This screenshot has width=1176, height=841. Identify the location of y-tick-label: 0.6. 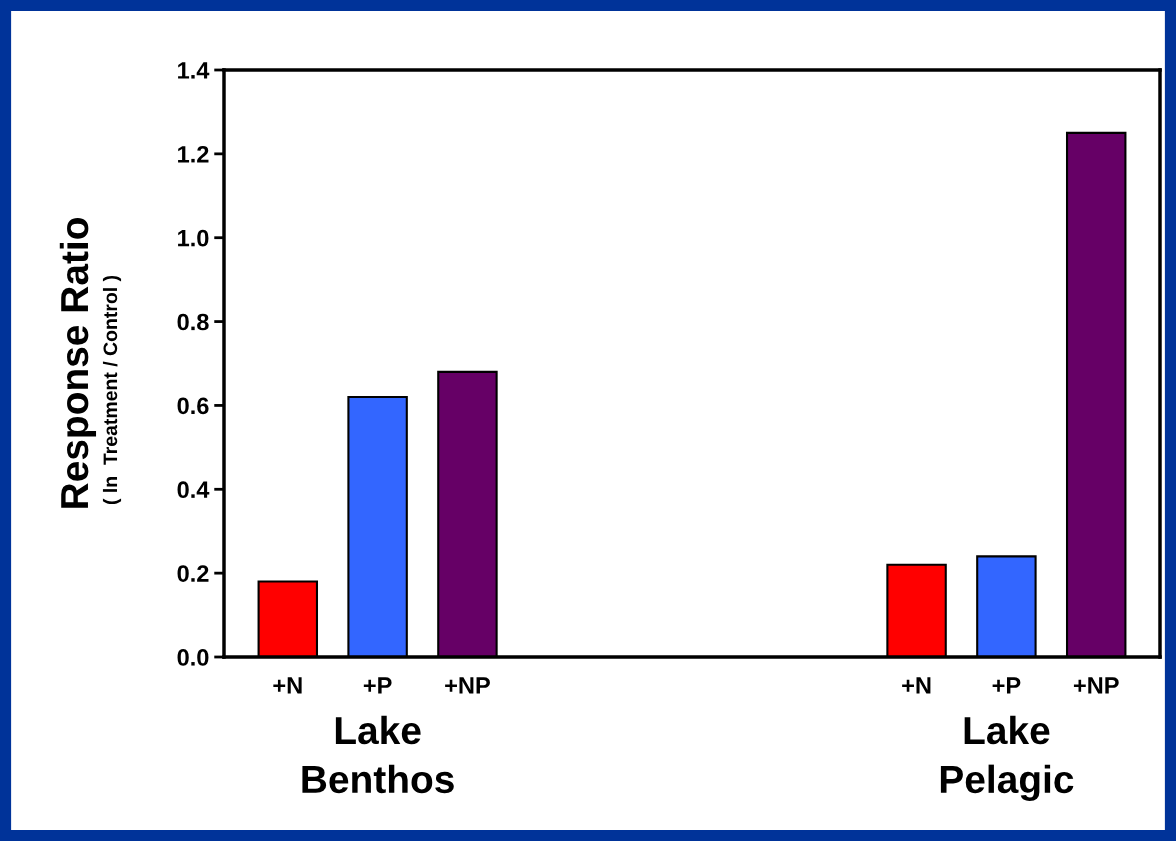
(193, 406).